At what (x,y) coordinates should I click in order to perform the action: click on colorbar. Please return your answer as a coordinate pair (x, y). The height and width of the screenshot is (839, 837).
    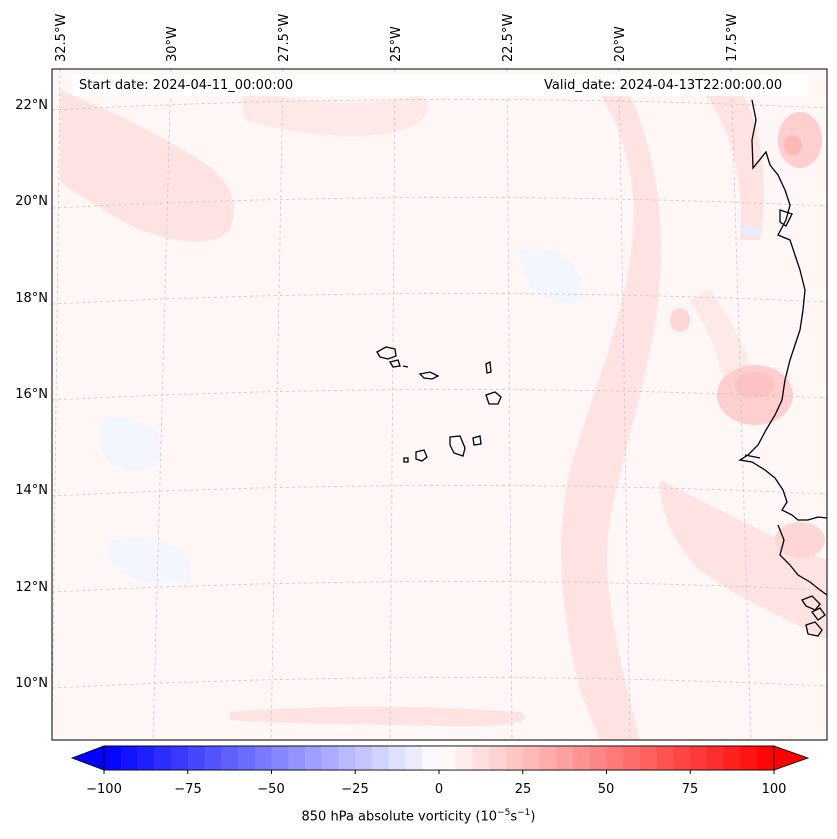
    Looking at the image, I should click on (440, 759).